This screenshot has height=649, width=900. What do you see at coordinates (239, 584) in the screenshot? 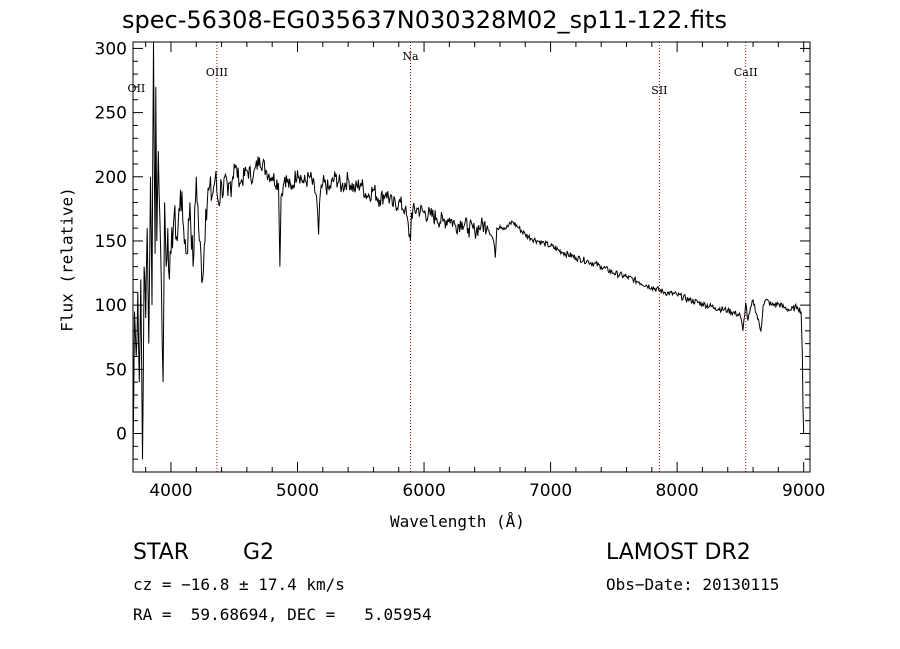
I see `redshift-cz: cz = −16.8 ± 17.4 km/s` at bounding box center [239, 584].